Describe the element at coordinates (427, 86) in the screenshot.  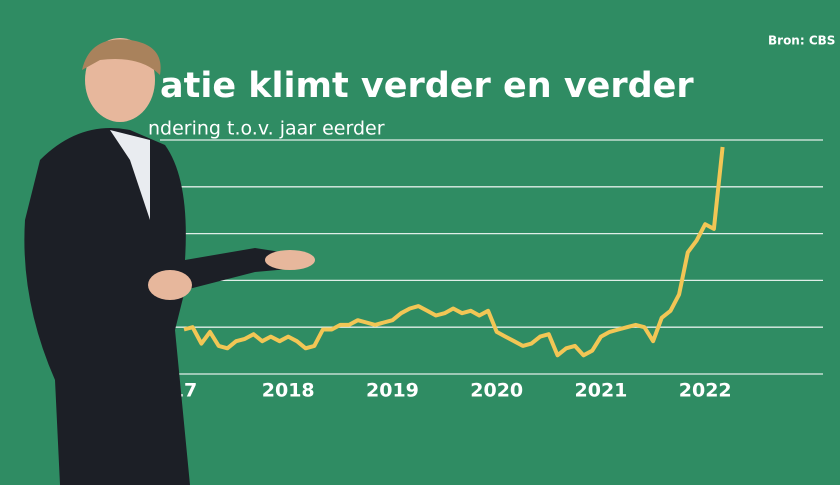
I see `chart-title: atie klimt verder en verder` at that location.